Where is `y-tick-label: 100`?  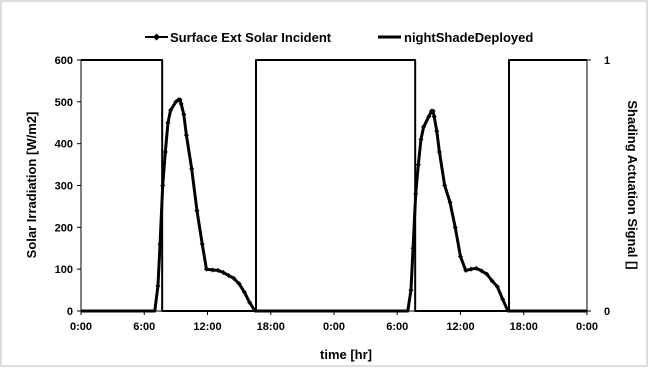
y-tick-label: 100 is located at coordinates (64, 270).